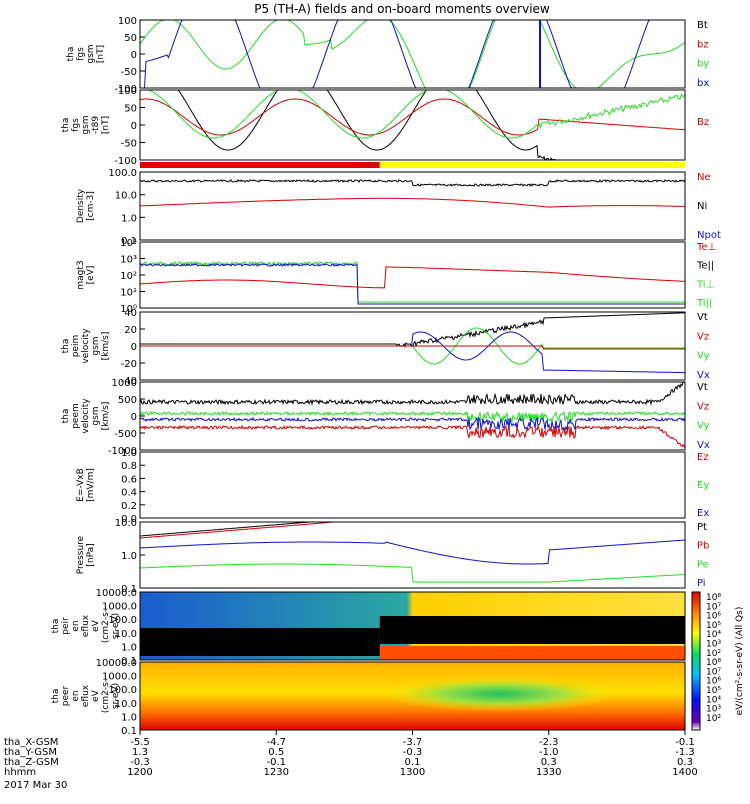  Describe the element at coordinates (129, 506) in the screenshot. I see `y-tick-label: 0.2` at that location.